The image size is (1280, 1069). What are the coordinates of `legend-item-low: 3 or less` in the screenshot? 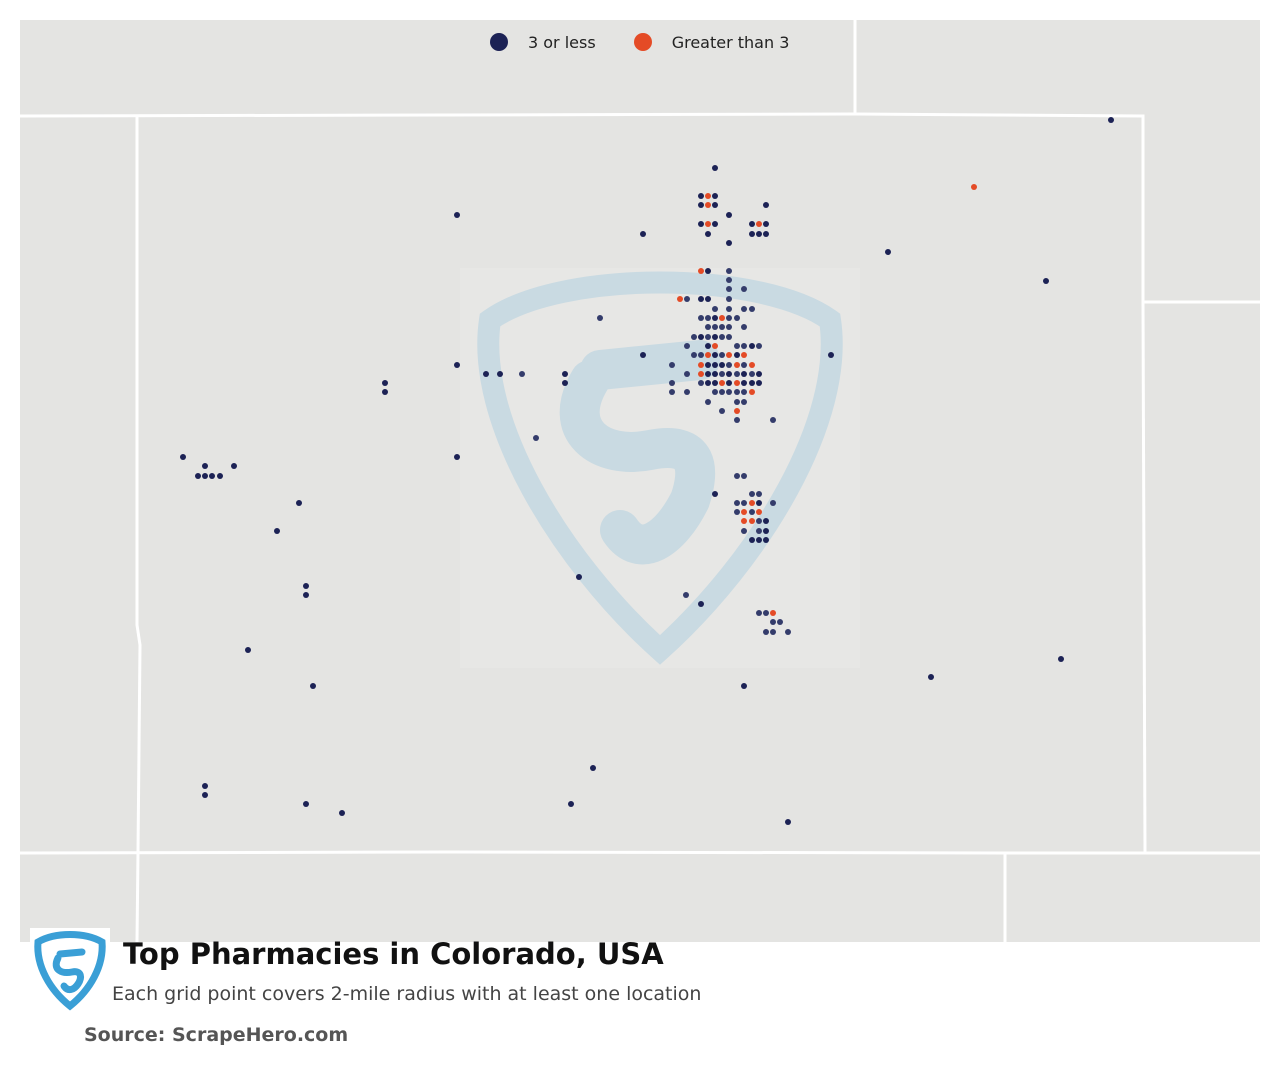 It's located at (543, 42).